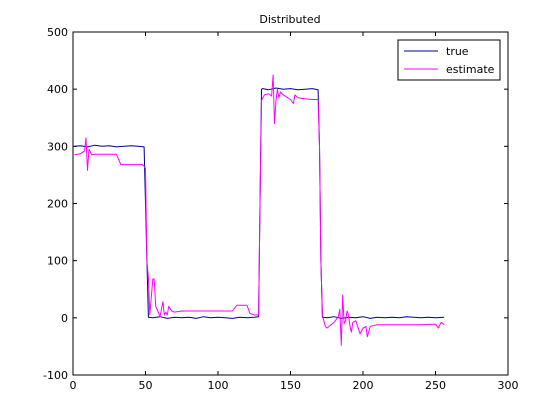 The width and height of the screenshot is (560, 420). What do you see at coordinates (57, 204) in the screenshot?
I see `y-tick-label: 200` at bounding box center [57, 204].